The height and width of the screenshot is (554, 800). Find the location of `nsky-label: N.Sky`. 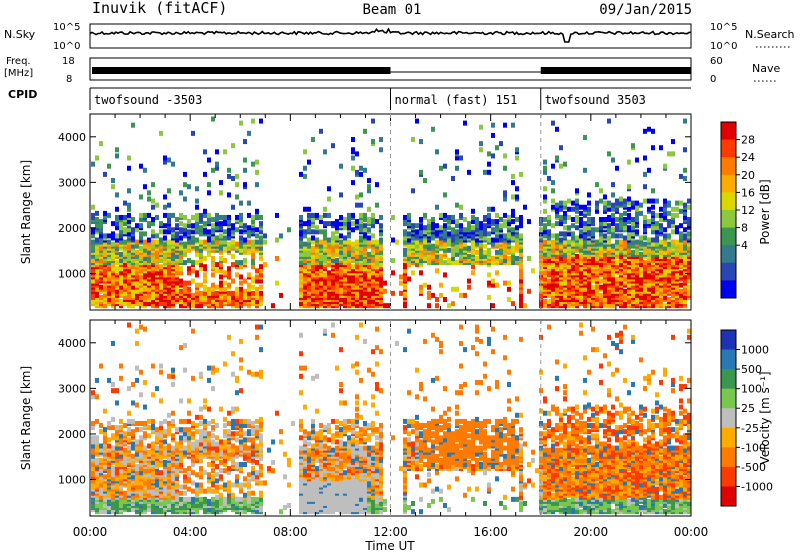

nsky-label: N.Sky is located at coordinates (20, 34).